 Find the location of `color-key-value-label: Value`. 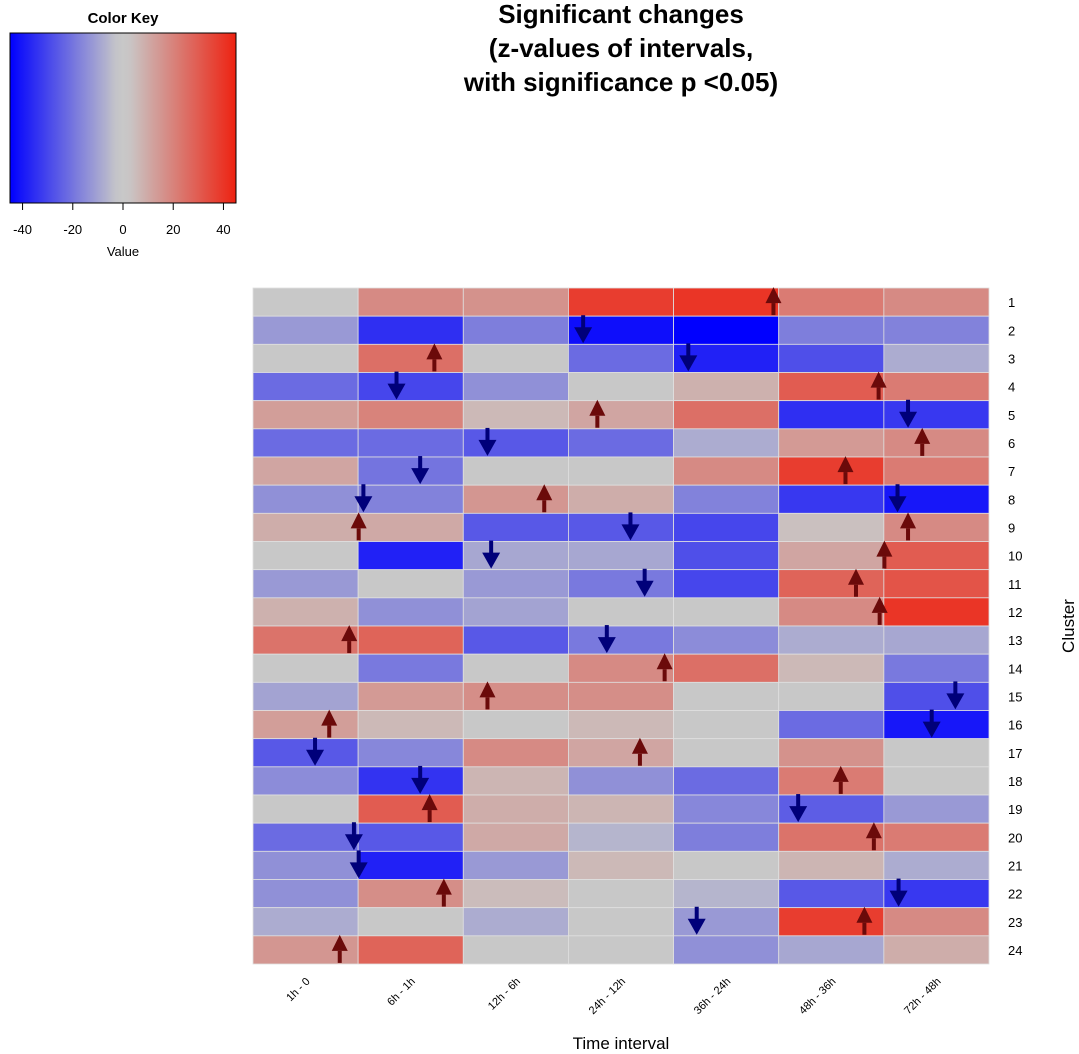

color-key-value-label: Value is located at coordinates (123, 251).